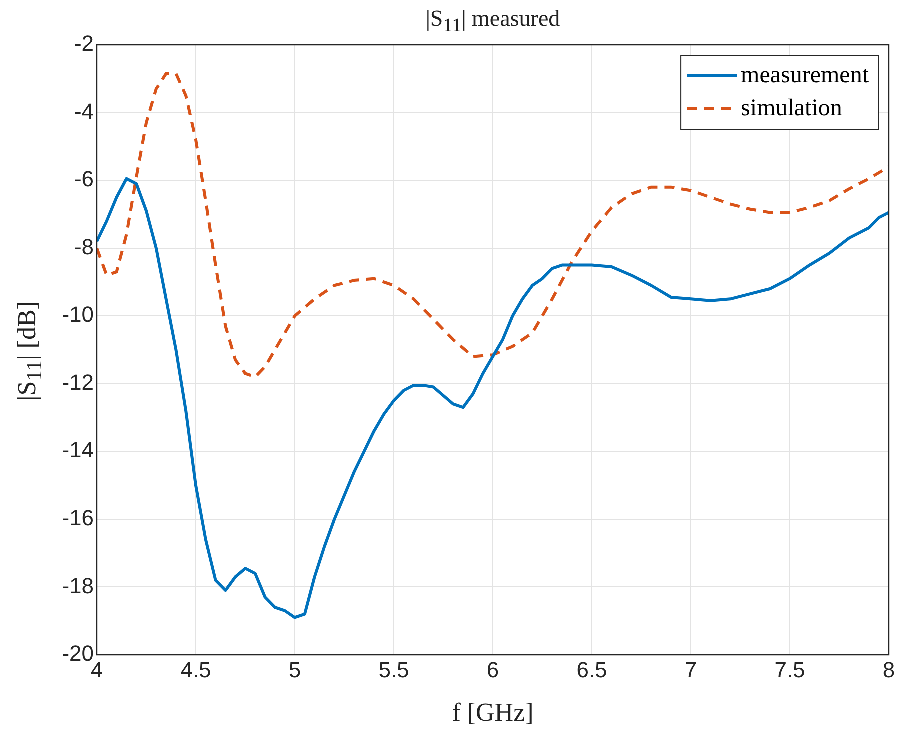 The image size is (900, 736). I want to click on y-tick-label: -20, so click(78, 653).